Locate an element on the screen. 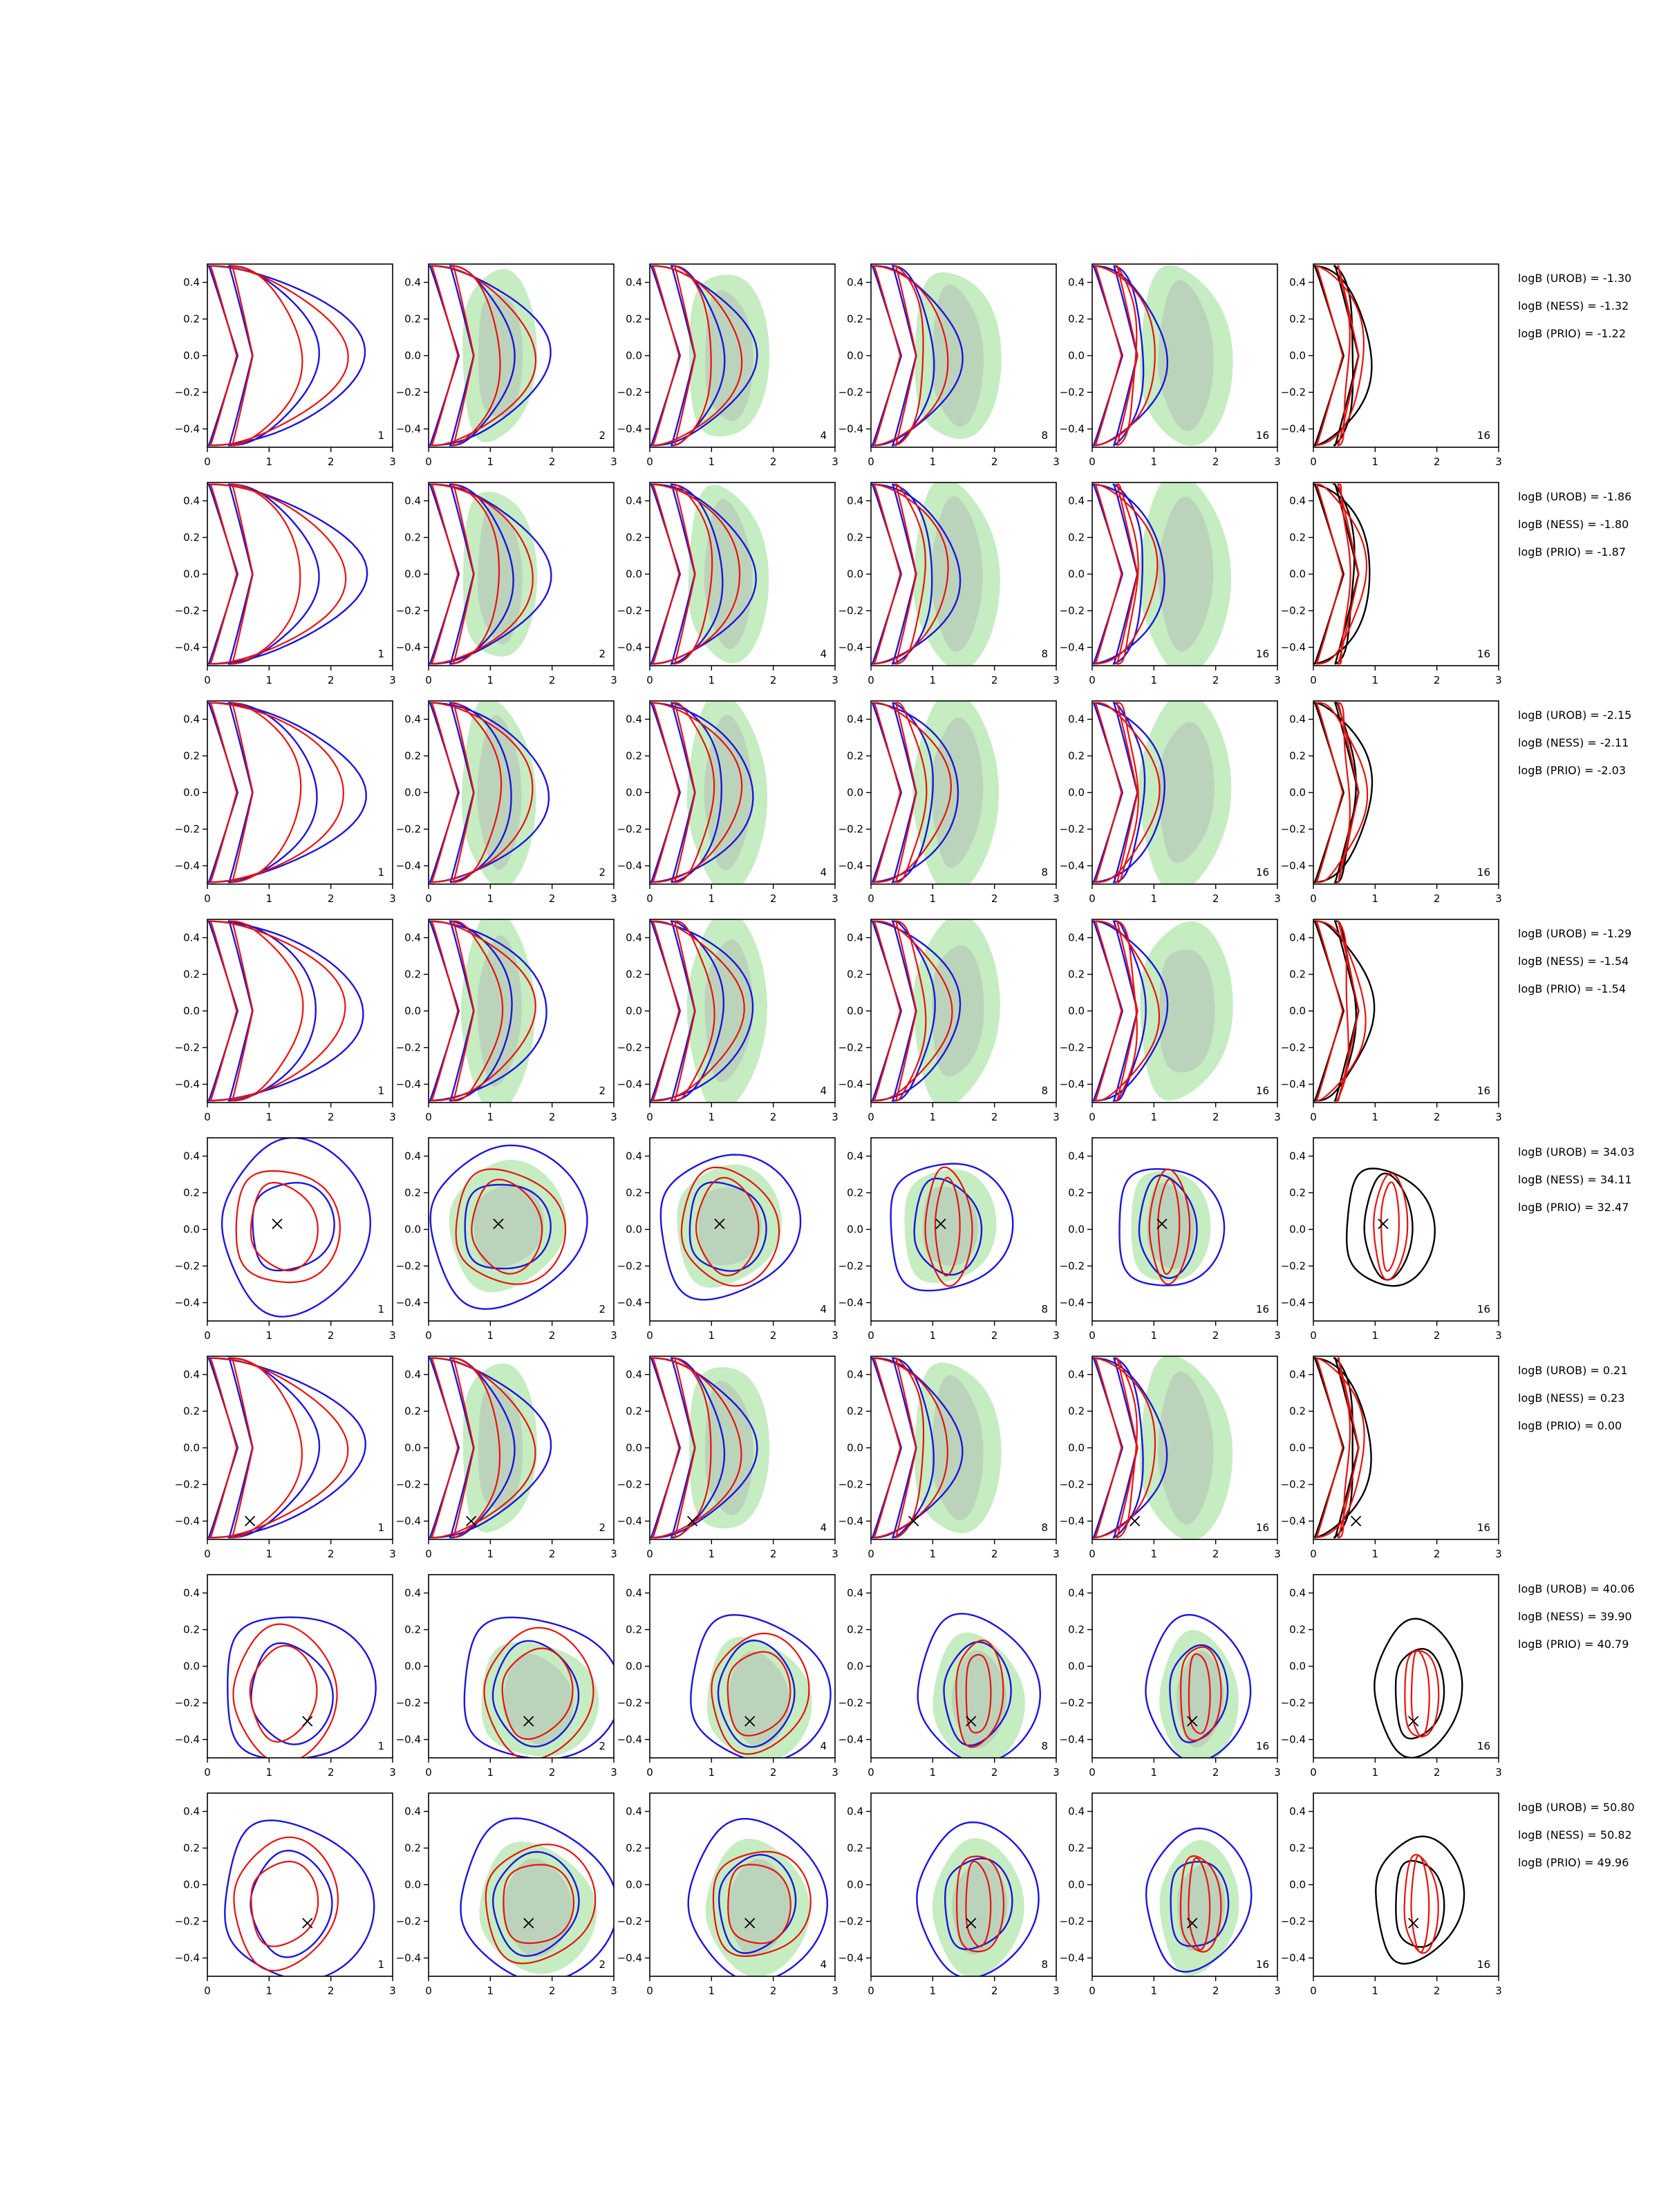  logb-annotation: logB (NESS) = -1.54 is located at coordinates (1573, 962).